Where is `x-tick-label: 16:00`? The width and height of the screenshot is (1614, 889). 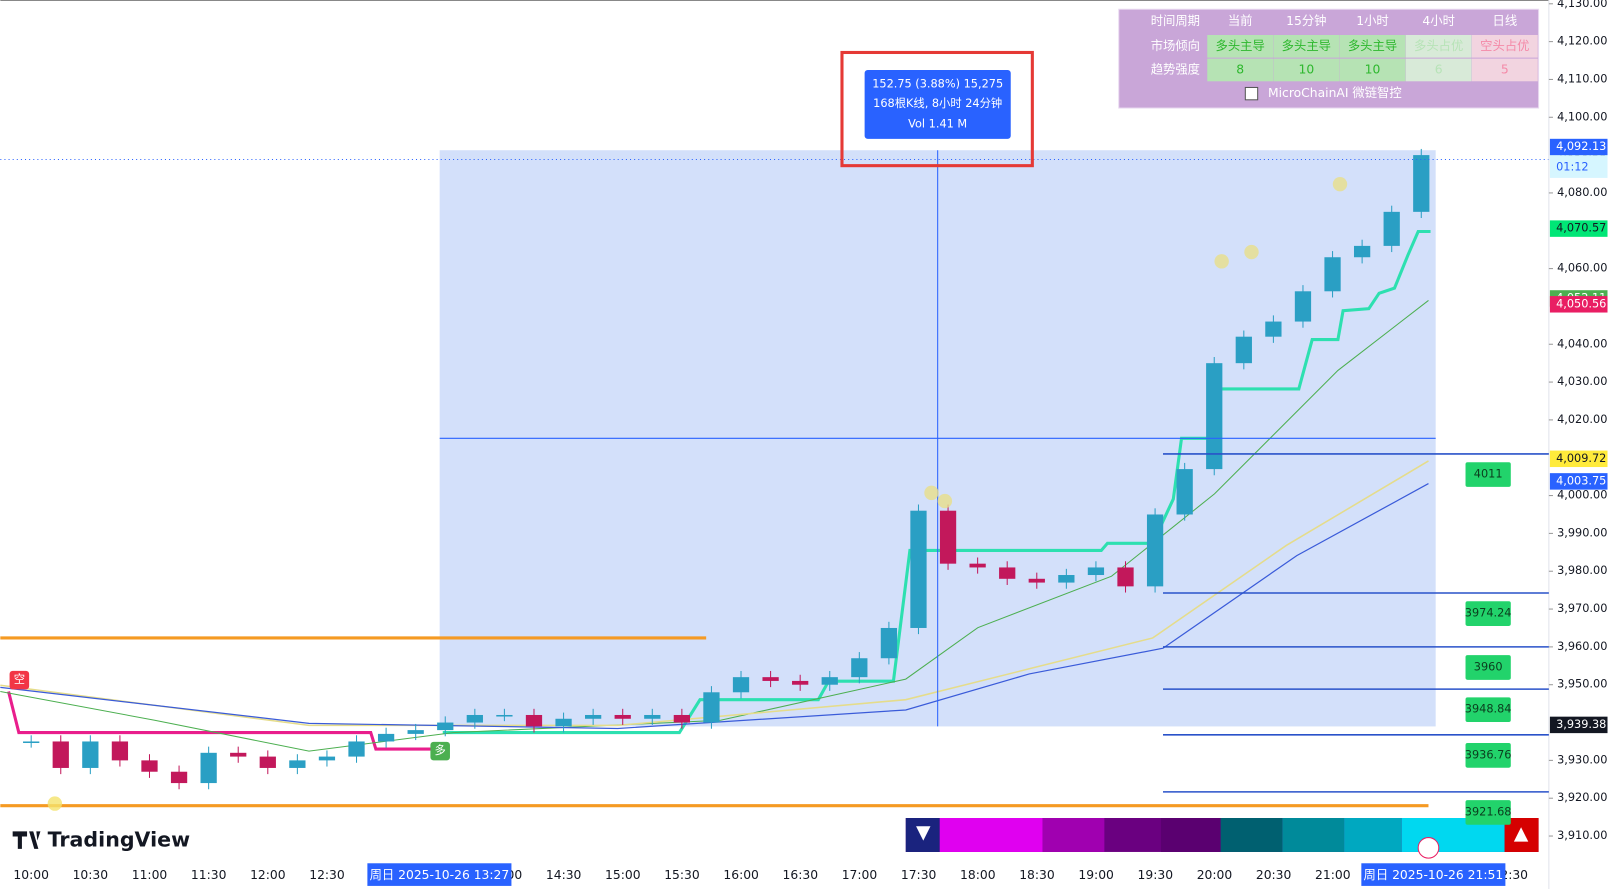
x-tick-label: 16:00 is located at coordinates (741, 875).